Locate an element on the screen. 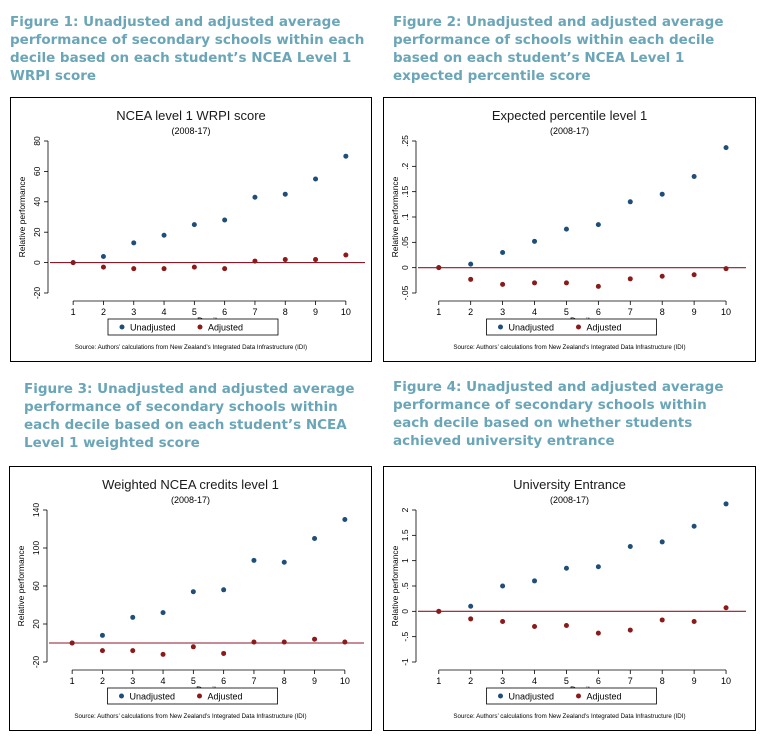  chart-title: NCEA level 1 WRPI score is located at coordinates (191, 115).